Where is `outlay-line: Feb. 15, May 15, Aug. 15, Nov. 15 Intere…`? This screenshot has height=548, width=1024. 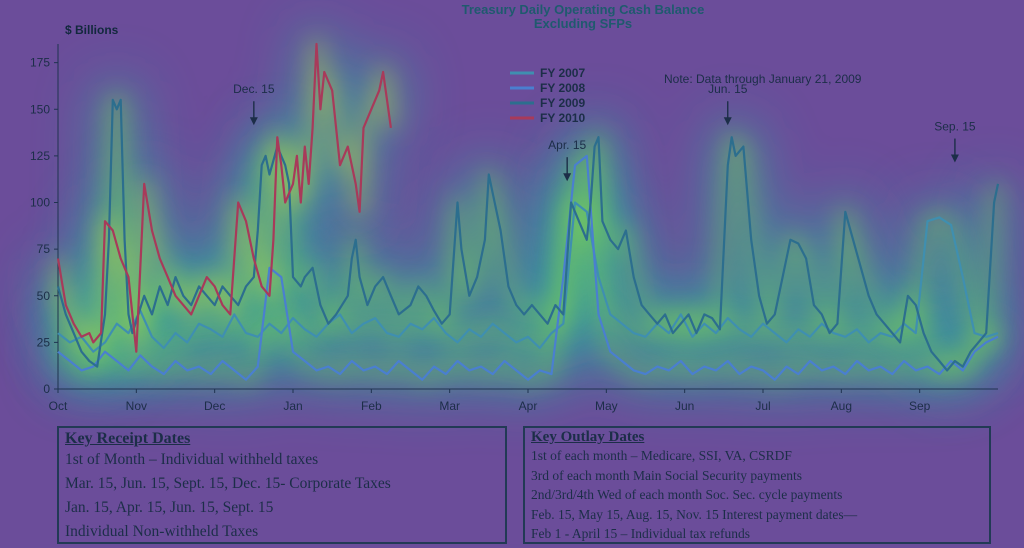 outlay-line: Feb. 15, May 15, Aug. 15, Nov. 15 Intere… is located at coordinates (694, 514).